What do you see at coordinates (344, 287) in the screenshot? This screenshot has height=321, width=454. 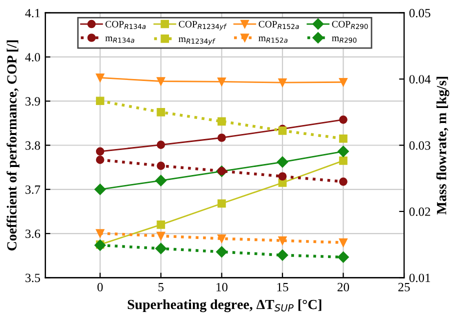 I see `x-tick-label: 20` at bounding box center [344, 287].